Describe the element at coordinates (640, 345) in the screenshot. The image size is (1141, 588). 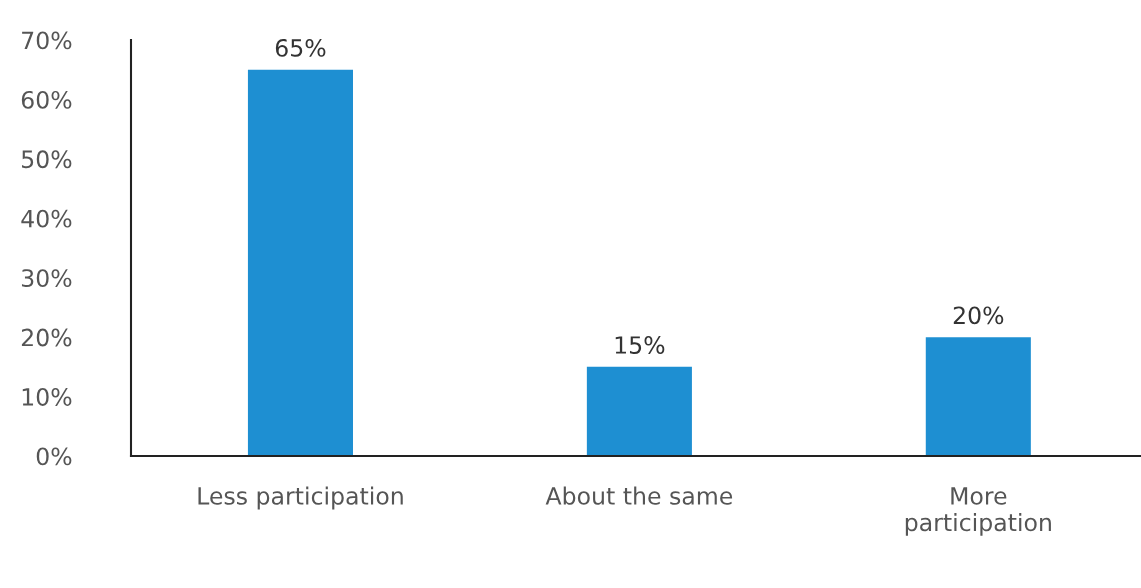
I see `data-label: 15%` at that location.